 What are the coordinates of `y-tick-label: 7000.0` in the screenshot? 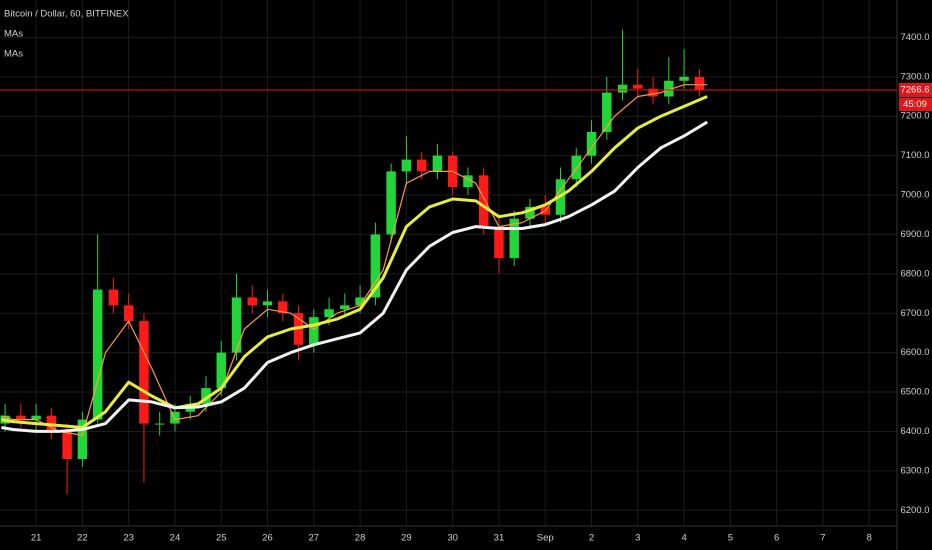 It's located at (914, 195).